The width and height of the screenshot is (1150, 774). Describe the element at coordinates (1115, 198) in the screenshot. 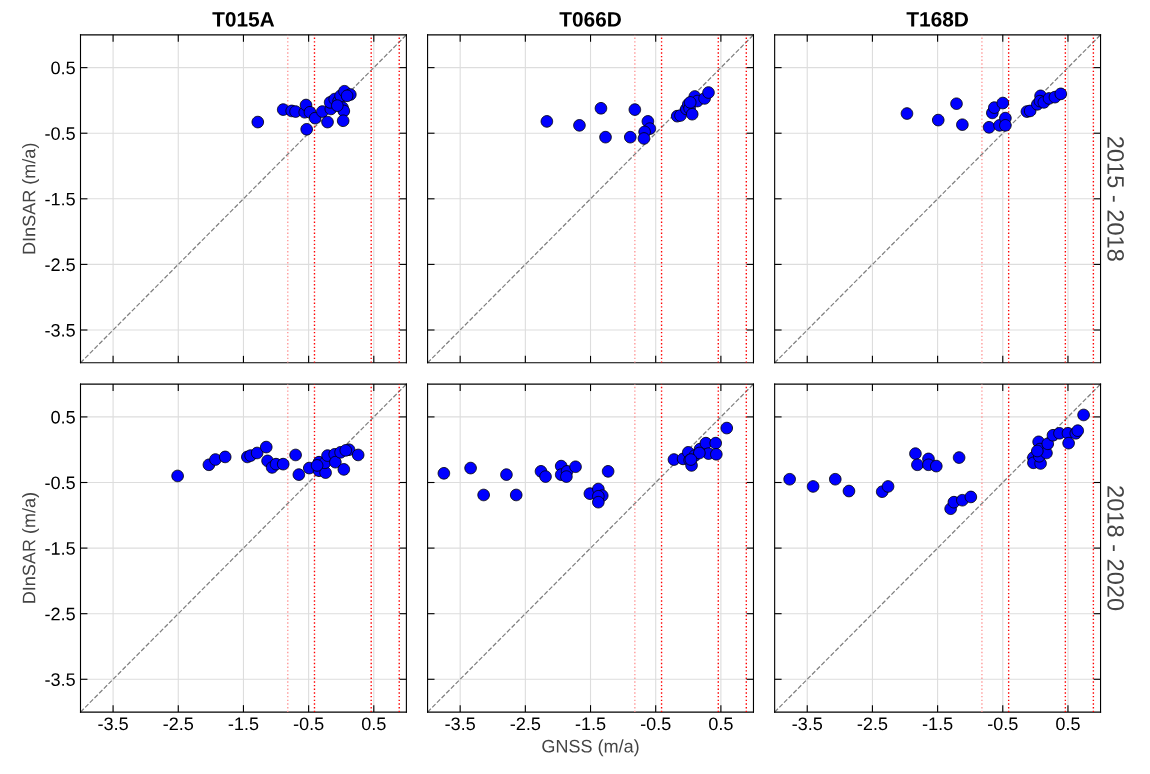

I see `y2-axis-title: 2015 - 2018` at that location.